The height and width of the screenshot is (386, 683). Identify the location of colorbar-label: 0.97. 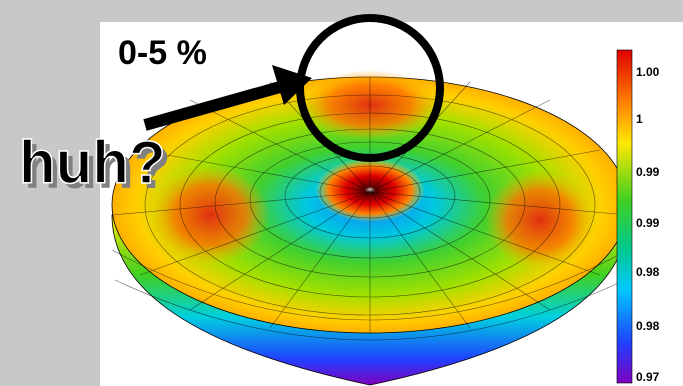
(648, 377).